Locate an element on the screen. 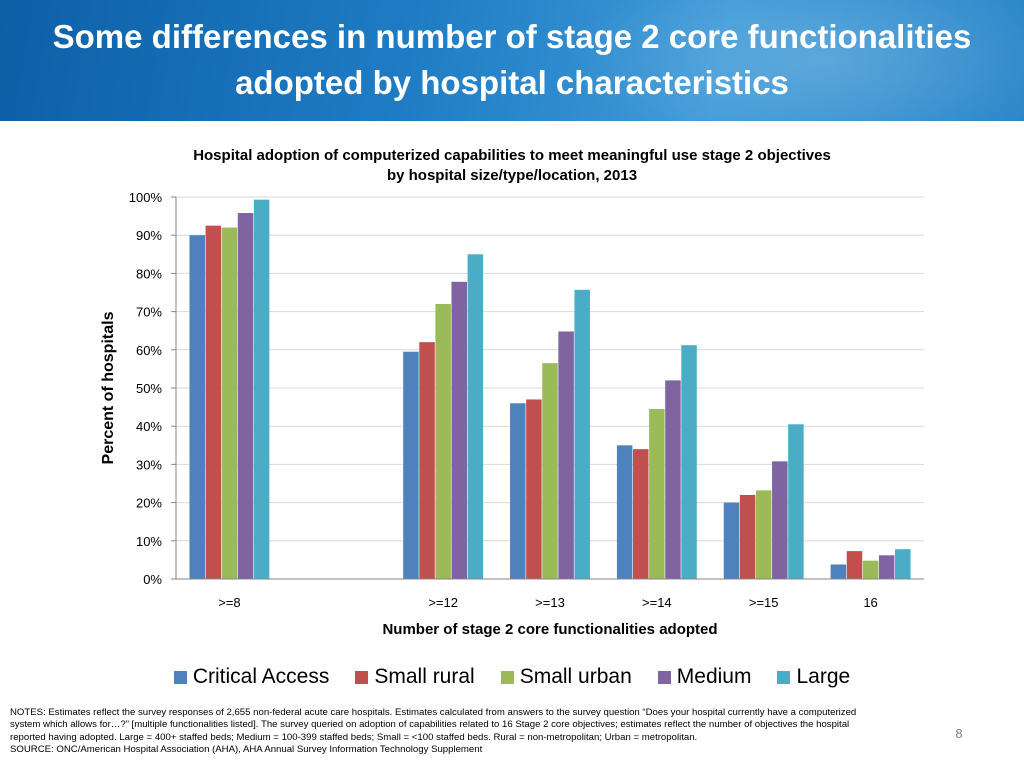  legend-label: Small rural is located at coordinates (424, 676).